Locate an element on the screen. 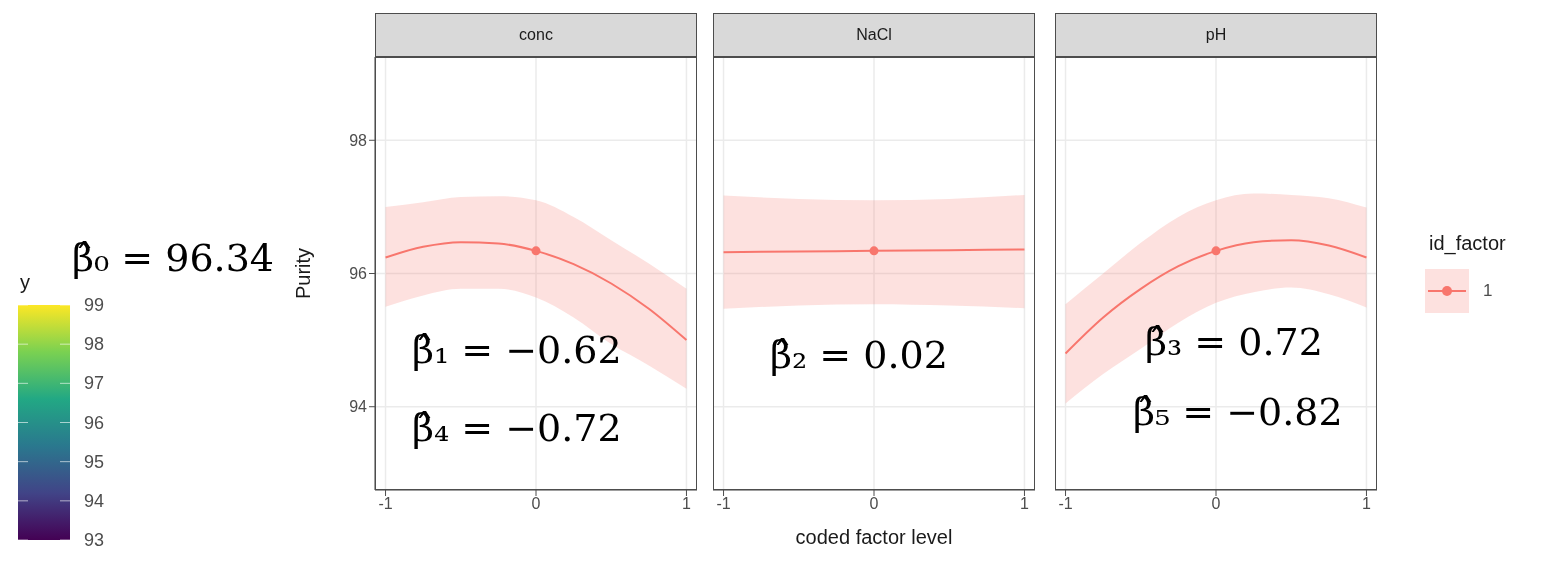 This screenshot has width=1563, height=564. annotation: β̂₄ = −0.72 is located at coordinates (517, 428).